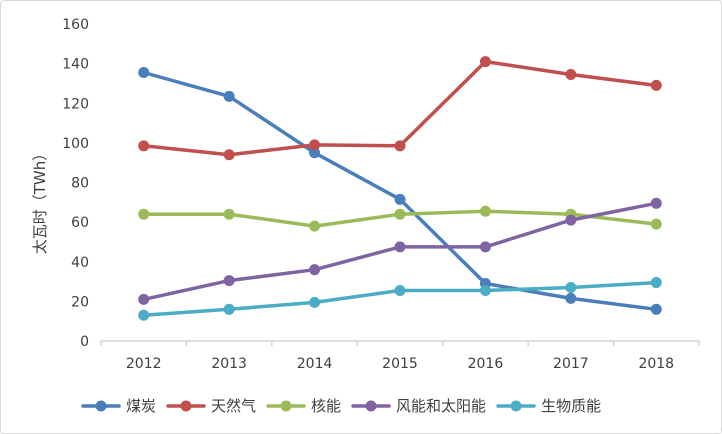 The height and width of the screenshot is (434, 722). I want to click on legend-label: 核能, so click(326, 406).